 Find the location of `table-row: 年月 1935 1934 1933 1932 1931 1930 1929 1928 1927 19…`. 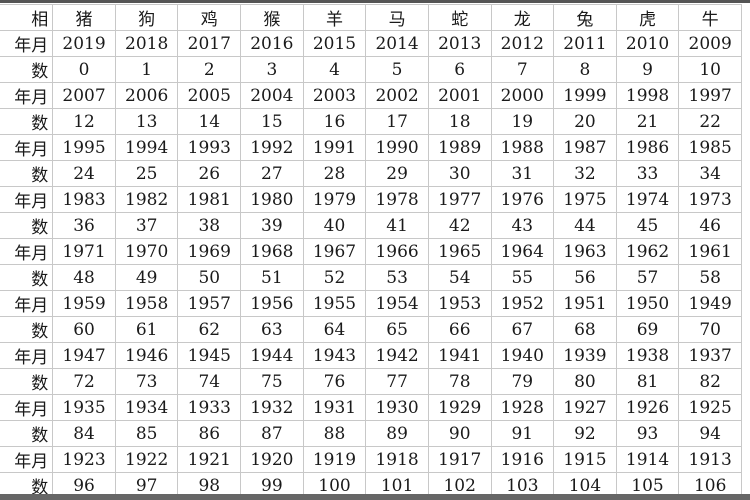

table-row: 年月 1935 1934 1933 1932 1931 1930 1929 1928 1927 19… is located at coordinates (371, 407).